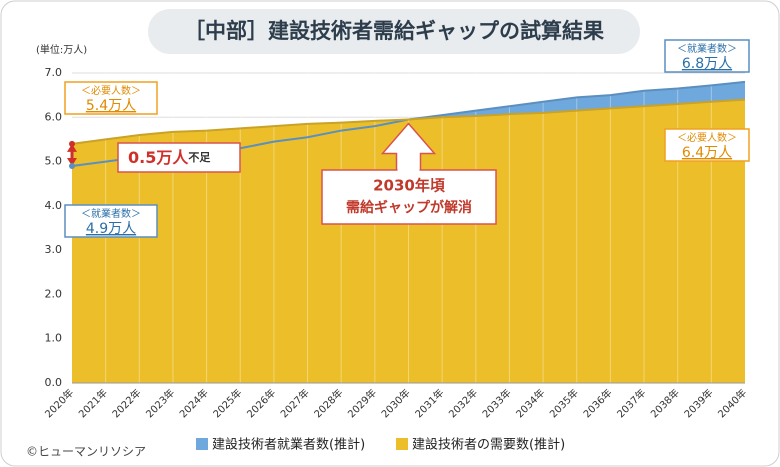 This screenshot has height=467, width=780. What do you see at coordinates (54, 205) in the screenshot?
I see `y-tick-label: 4.0` at bounding box center [54, 205].